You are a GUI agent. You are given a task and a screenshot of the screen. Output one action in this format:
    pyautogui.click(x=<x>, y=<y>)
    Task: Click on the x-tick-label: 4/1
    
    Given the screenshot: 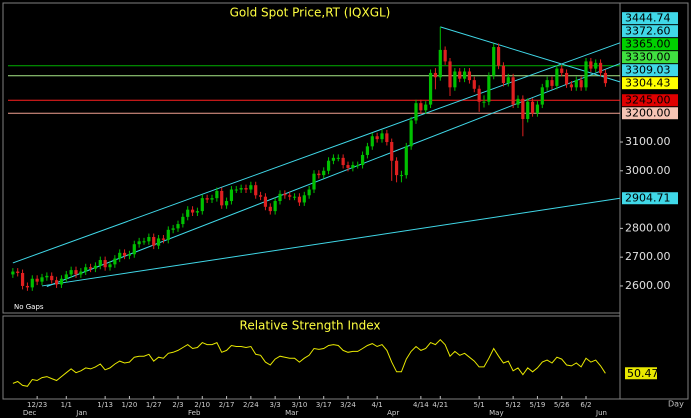 What is the action you would take?
    pyautogui.click(x=377, y=405)
    